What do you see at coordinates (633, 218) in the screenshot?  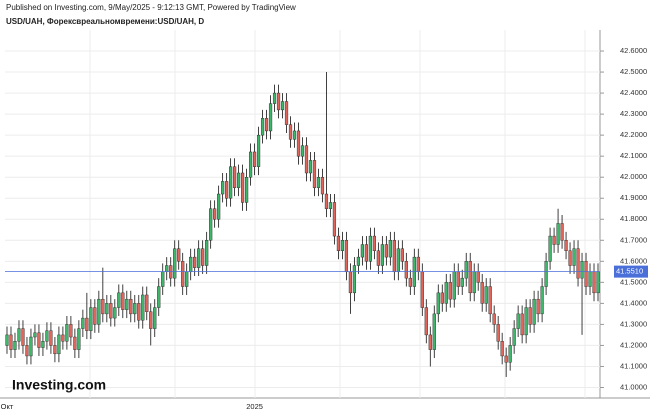 I see `y-tick-label: 41.8000` at bounding box center [633, 218].